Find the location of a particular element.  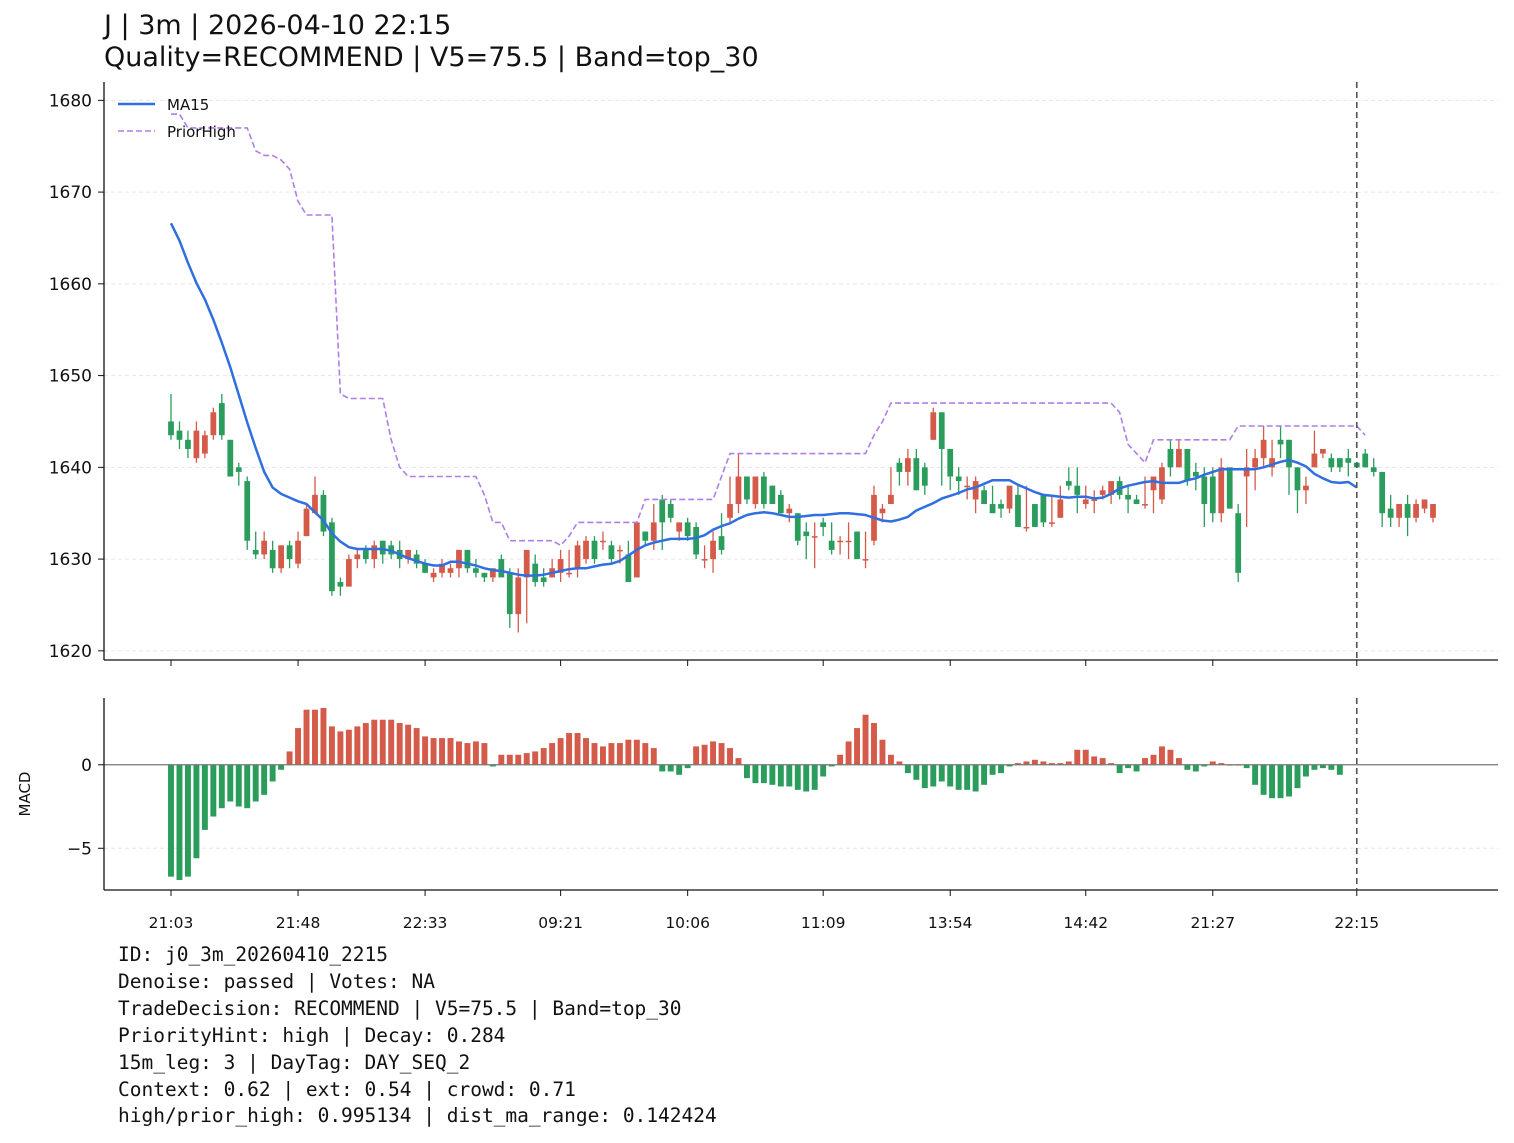

macd-axis-label: MACD is located at coordinates (25, 794).